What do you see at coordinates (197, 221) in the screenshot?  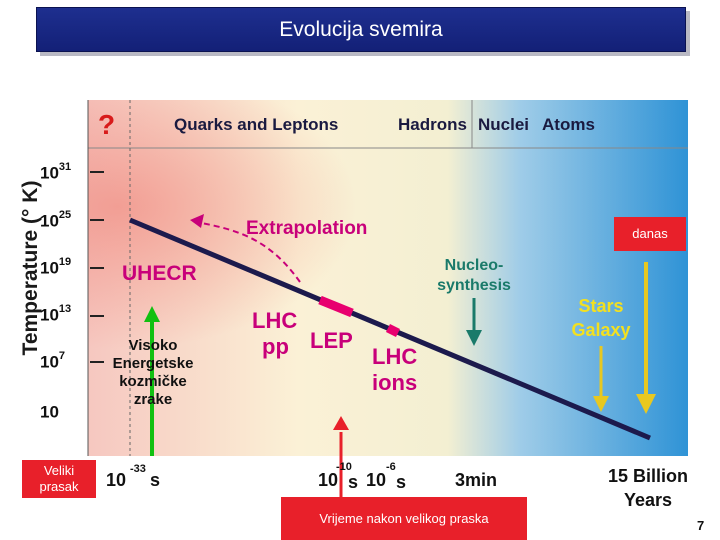 I see `extrapolation-arrowhead` at bounding box center [197, 221].